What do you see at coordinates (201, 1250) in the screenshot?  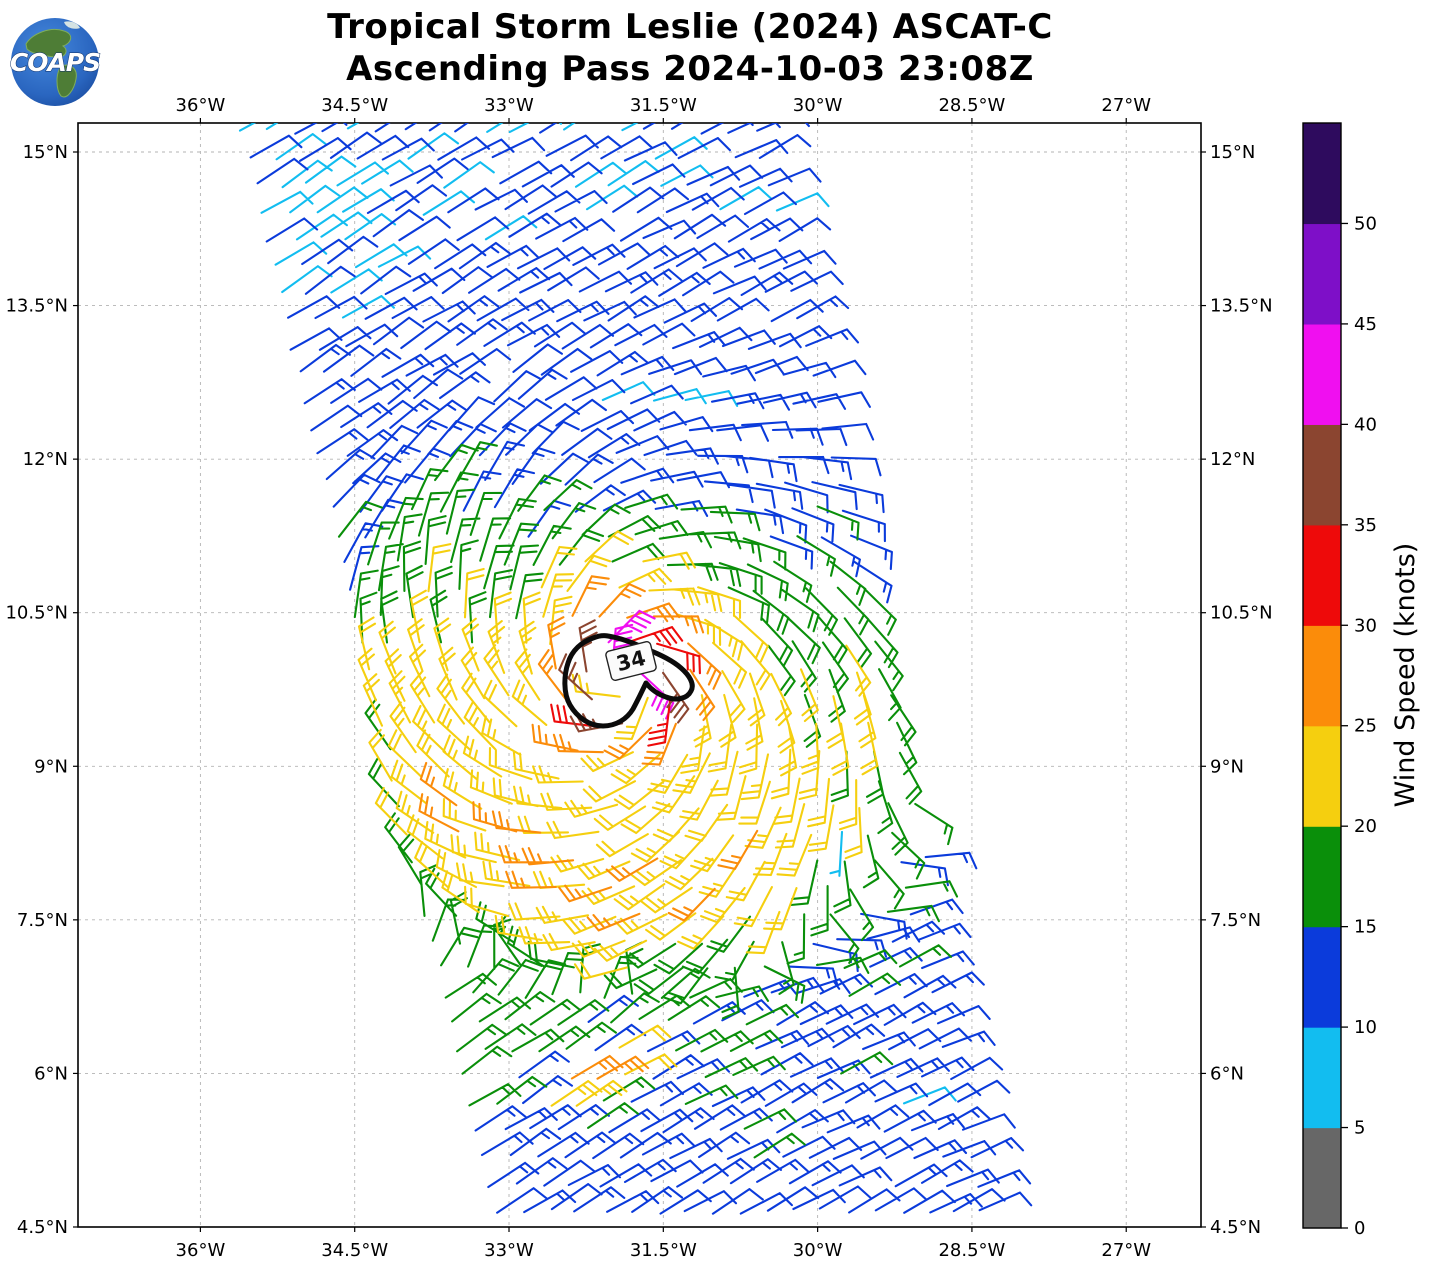 I see `lon-tick-label-bottom: 36°W` at bounding box center [201, 1250].